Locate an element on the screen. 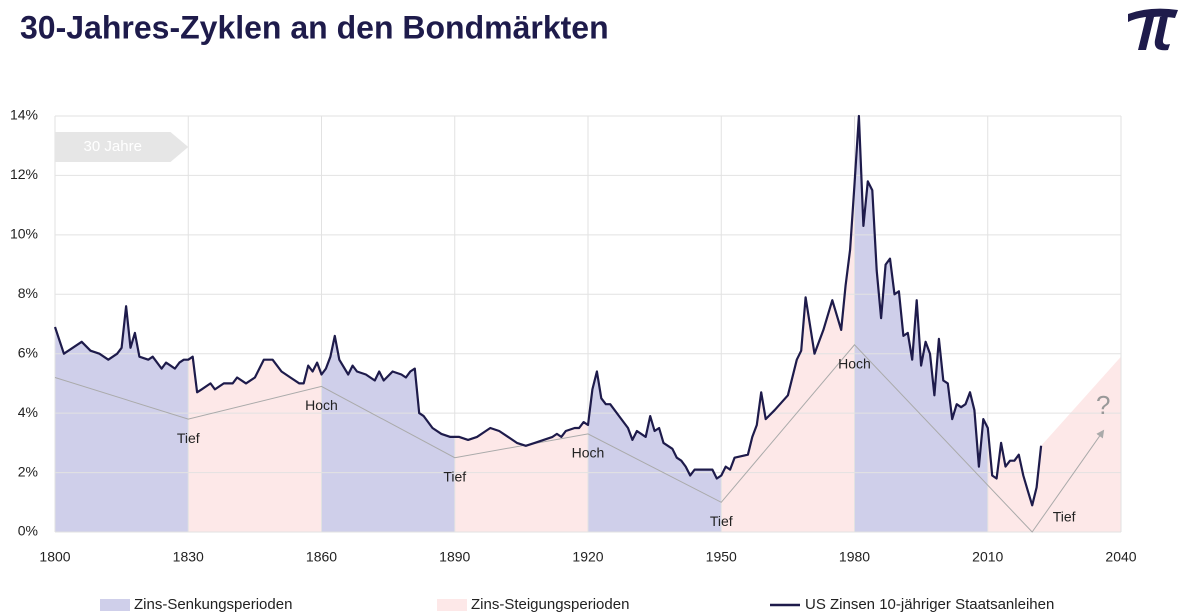 The height and width of the screenshot is (616, 1187). chart-title: 30-Jahres-Zyklen an den Bondmärkten is located at coordinates (314, 27).